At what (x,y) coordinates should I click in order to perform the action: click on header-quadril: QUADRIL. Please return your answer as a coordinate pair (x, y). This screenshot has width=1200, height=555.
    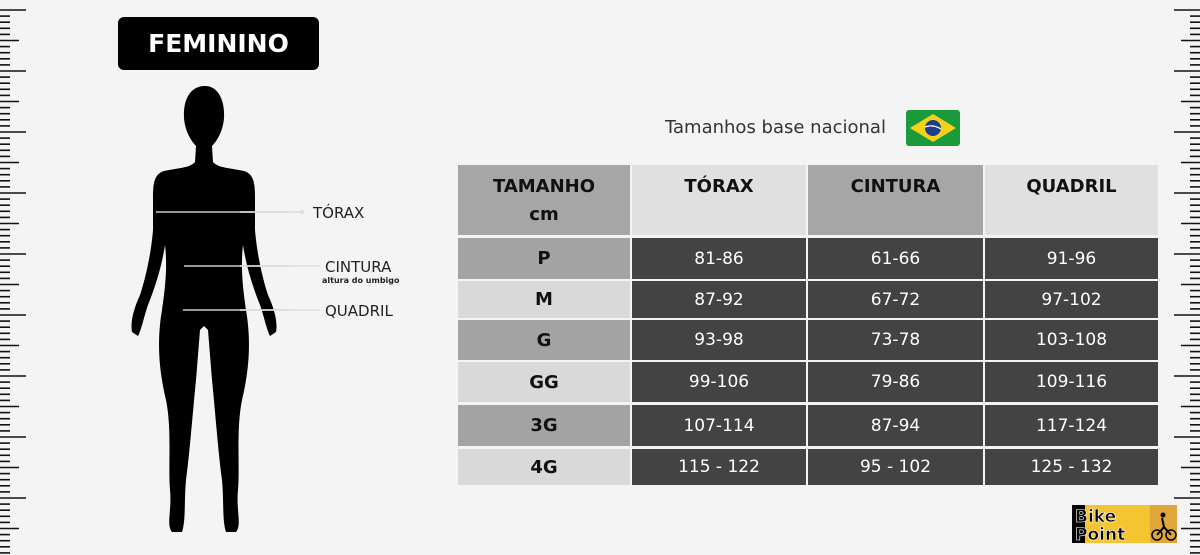
    Looking at the image, I should click on (1071, 200).